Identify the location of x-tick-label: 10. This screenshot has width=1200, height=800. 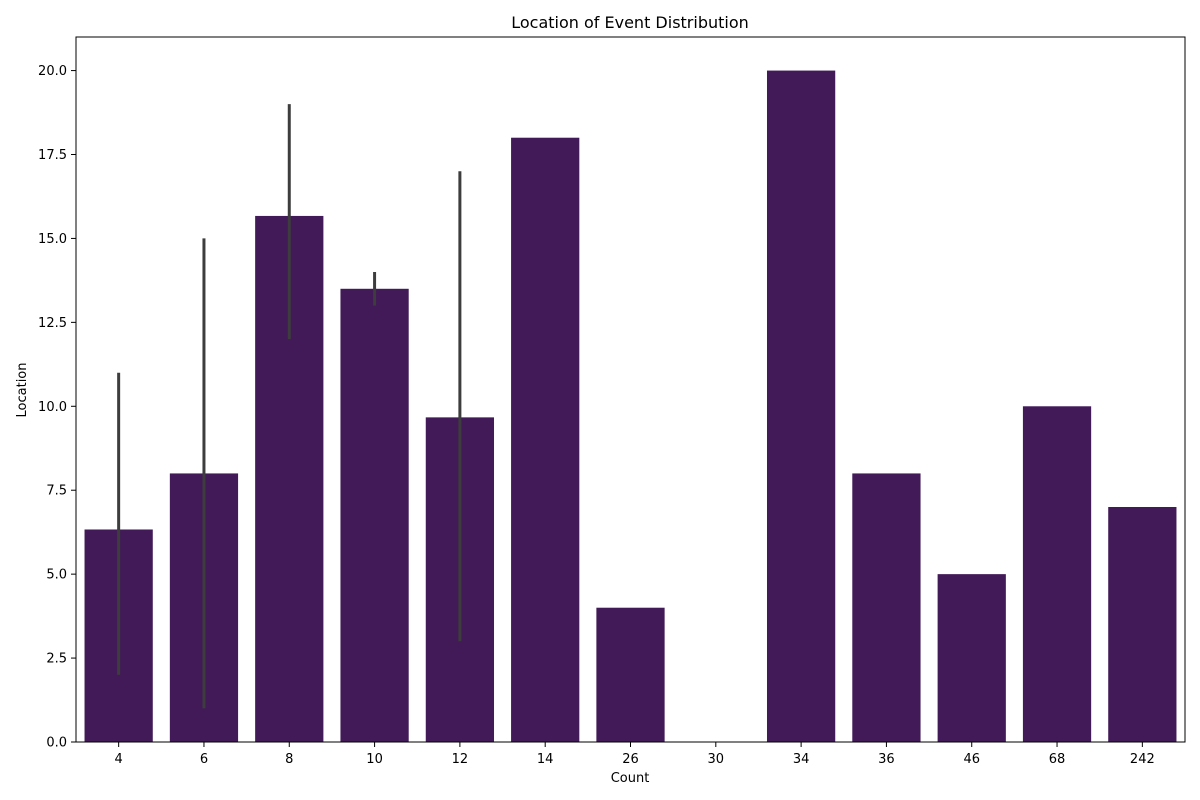
(374, 759).